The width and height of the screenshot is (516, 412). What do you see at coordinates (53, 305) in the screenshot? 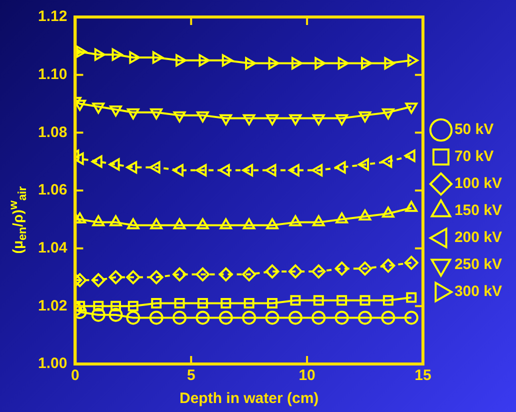
I see `y-tick-label: 1.02` at bounding box center [53, 305].